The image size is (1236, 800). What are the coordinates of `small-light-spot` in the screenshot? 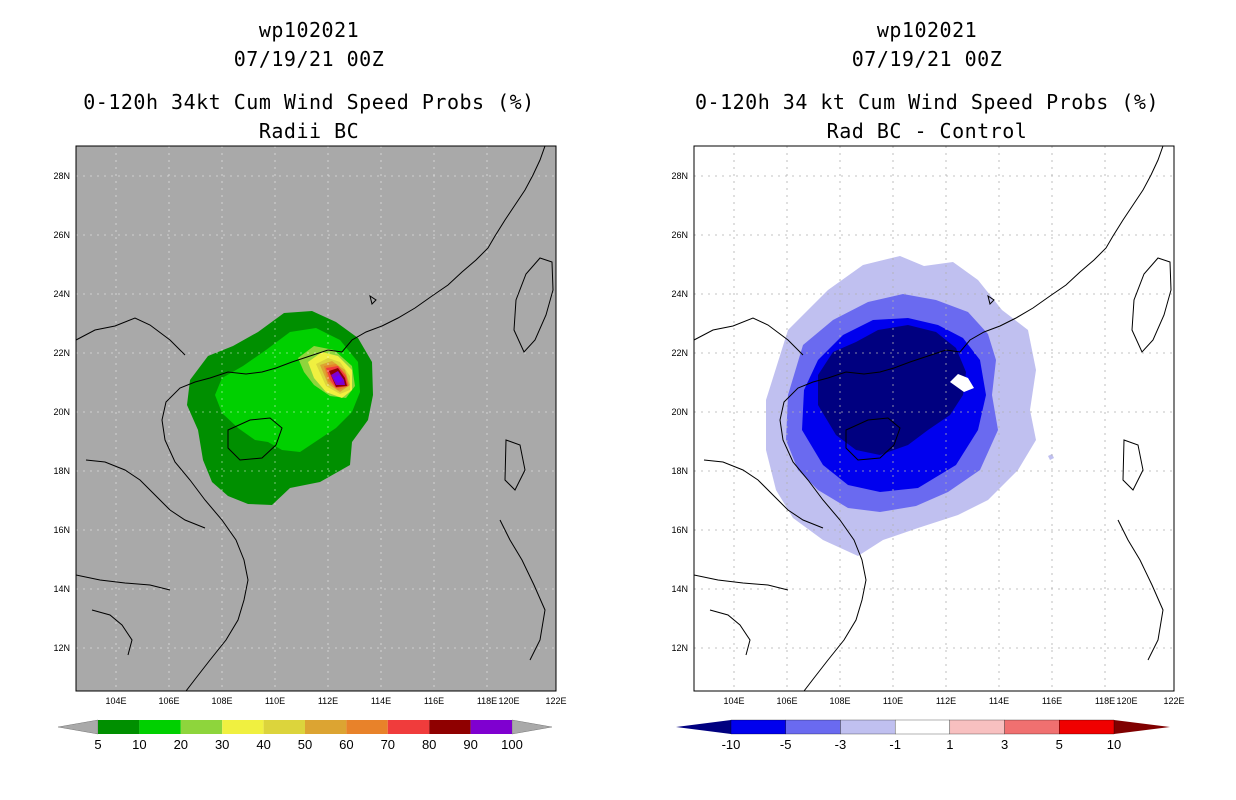 It's located at (1051, 457).